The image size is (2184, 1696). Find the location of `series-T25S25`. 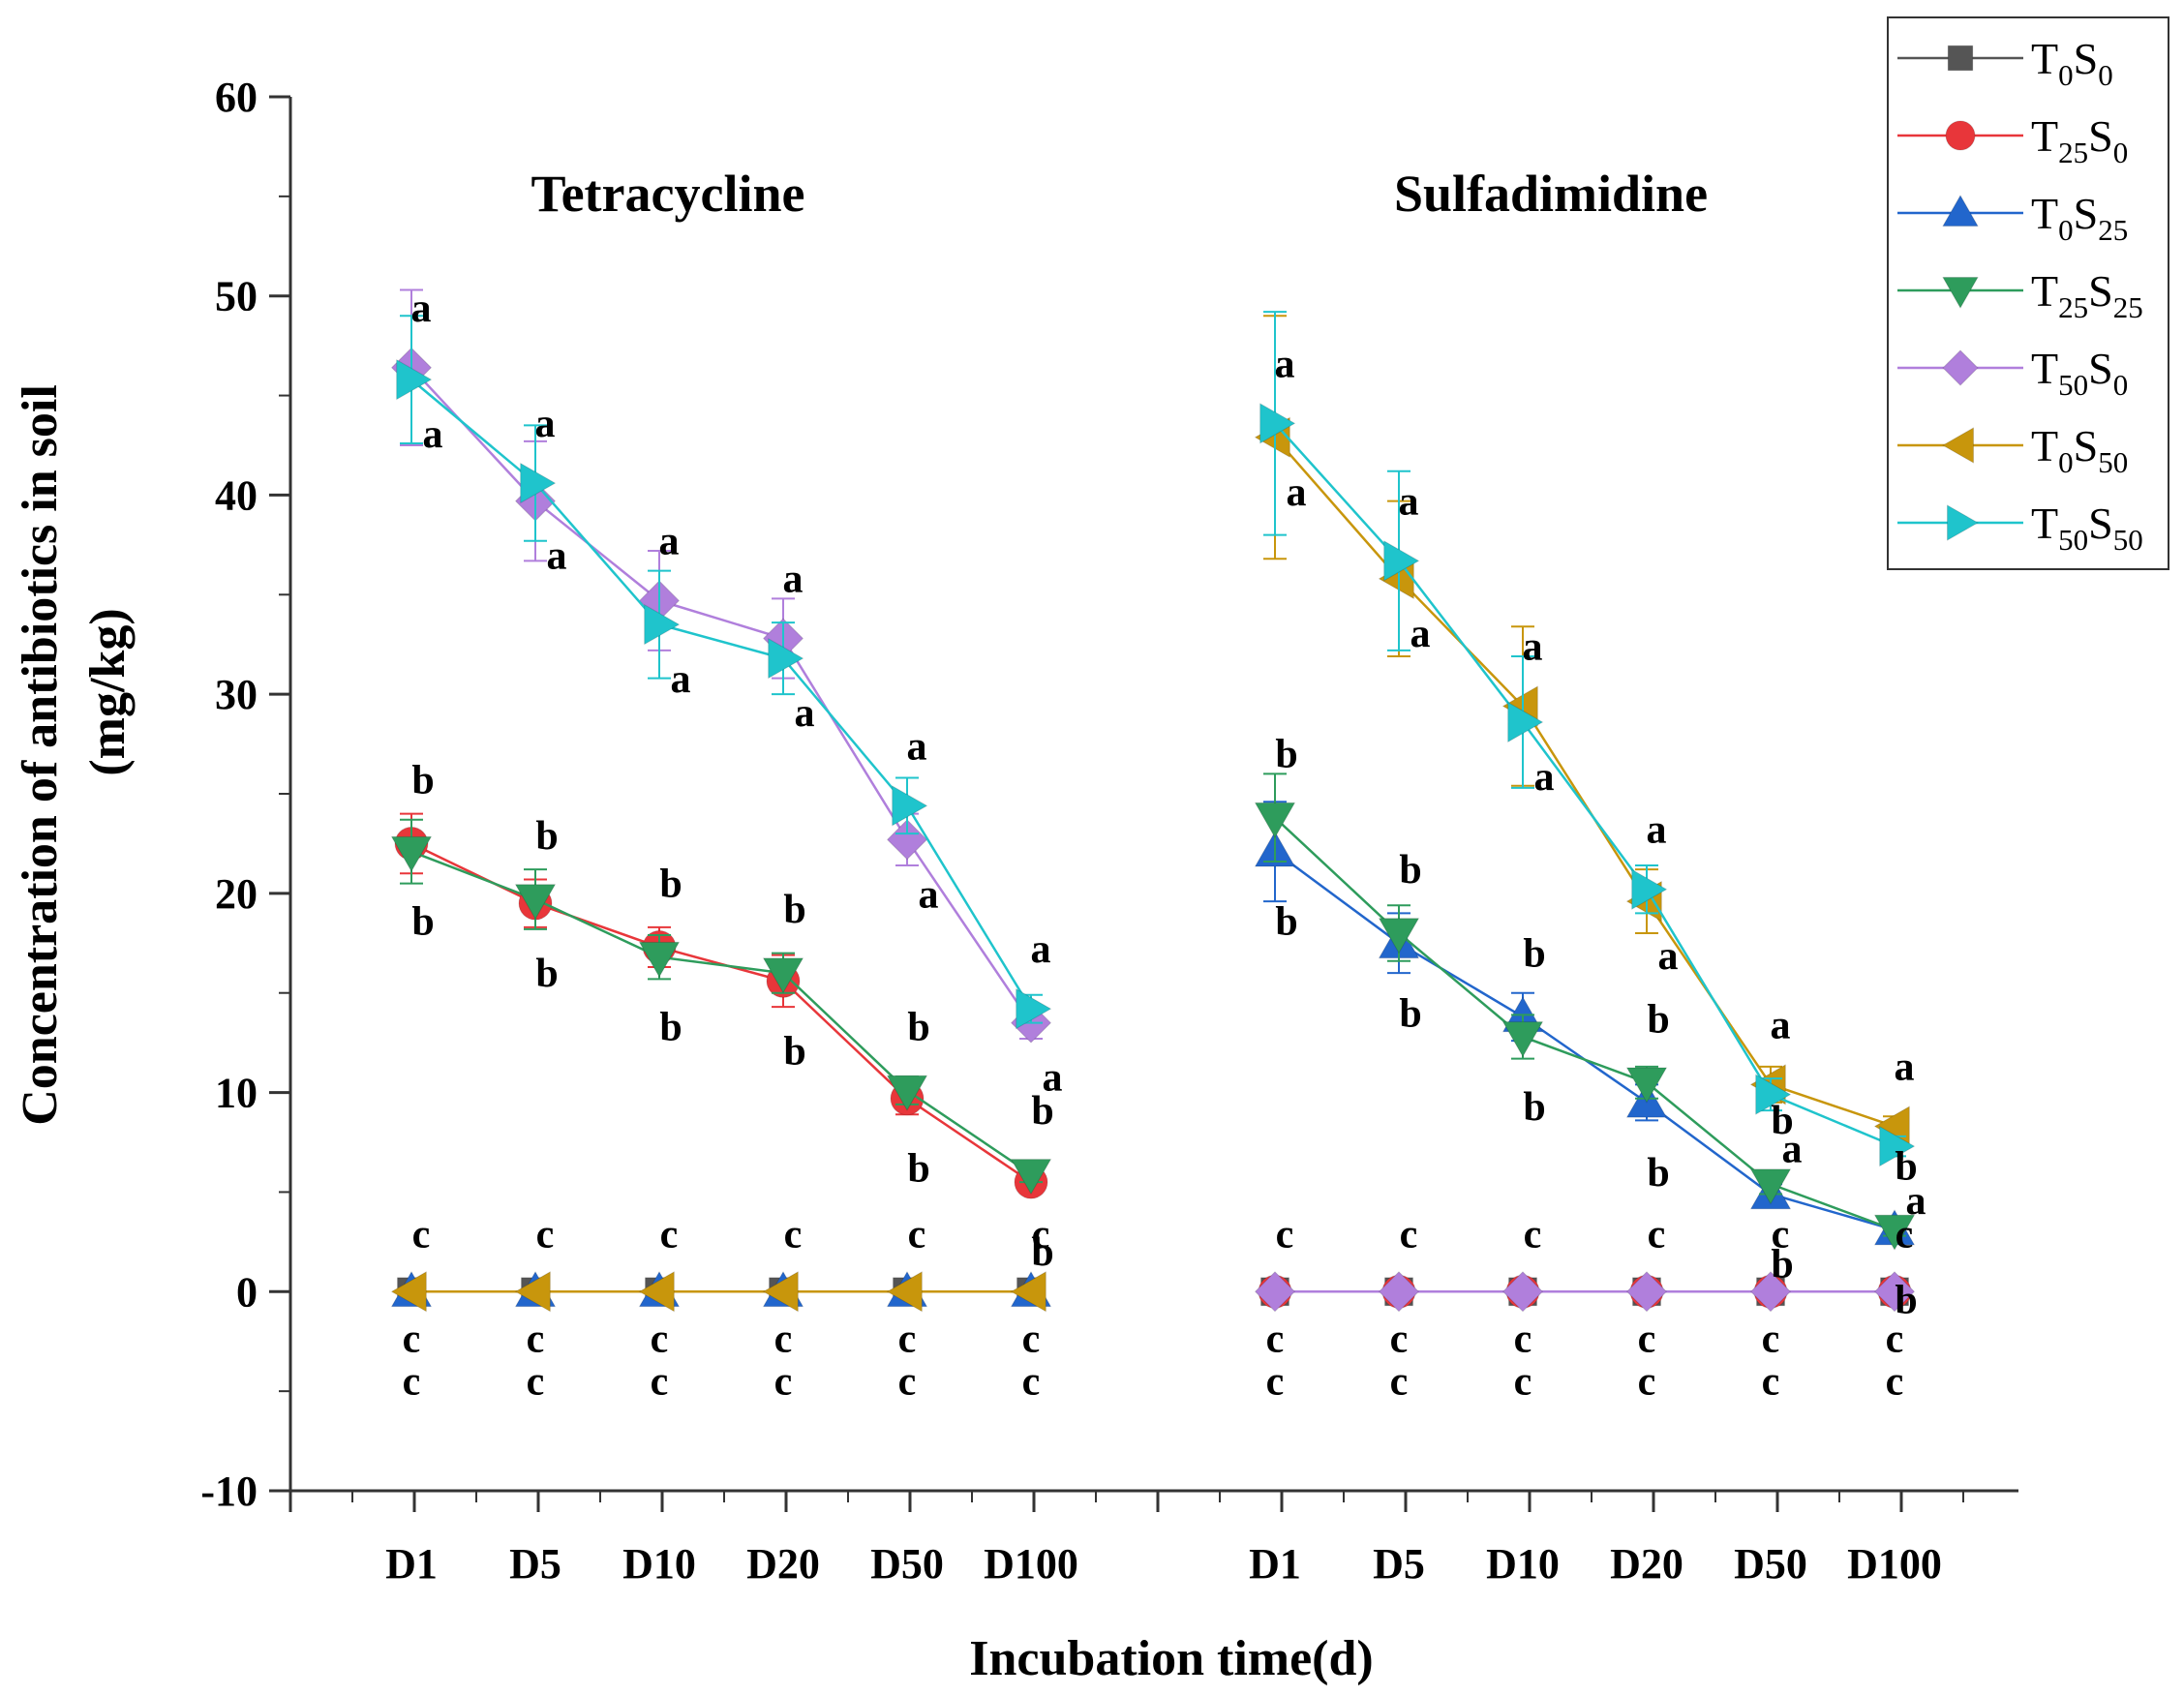

series-T25S25 is located at coordinates (1585, 1011).